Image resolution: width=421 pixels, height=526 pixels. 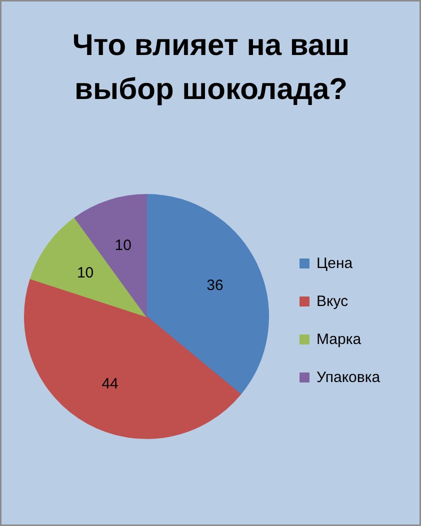 I want to click on legend-label: Марка, so click(x=339, y=339).